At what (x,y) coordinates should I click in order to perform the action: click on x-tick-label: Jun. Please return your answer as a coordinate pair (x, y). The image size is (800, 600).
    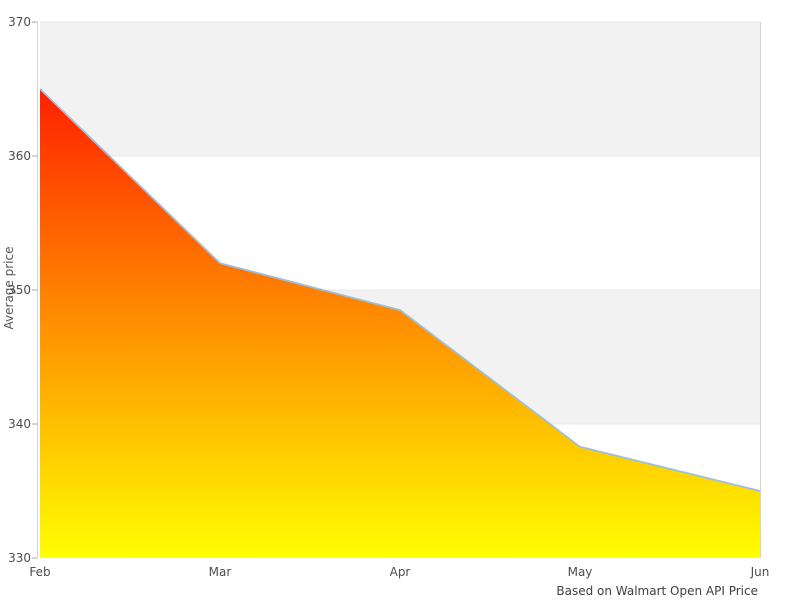
    Looking at the image, I should click on (760, 572).